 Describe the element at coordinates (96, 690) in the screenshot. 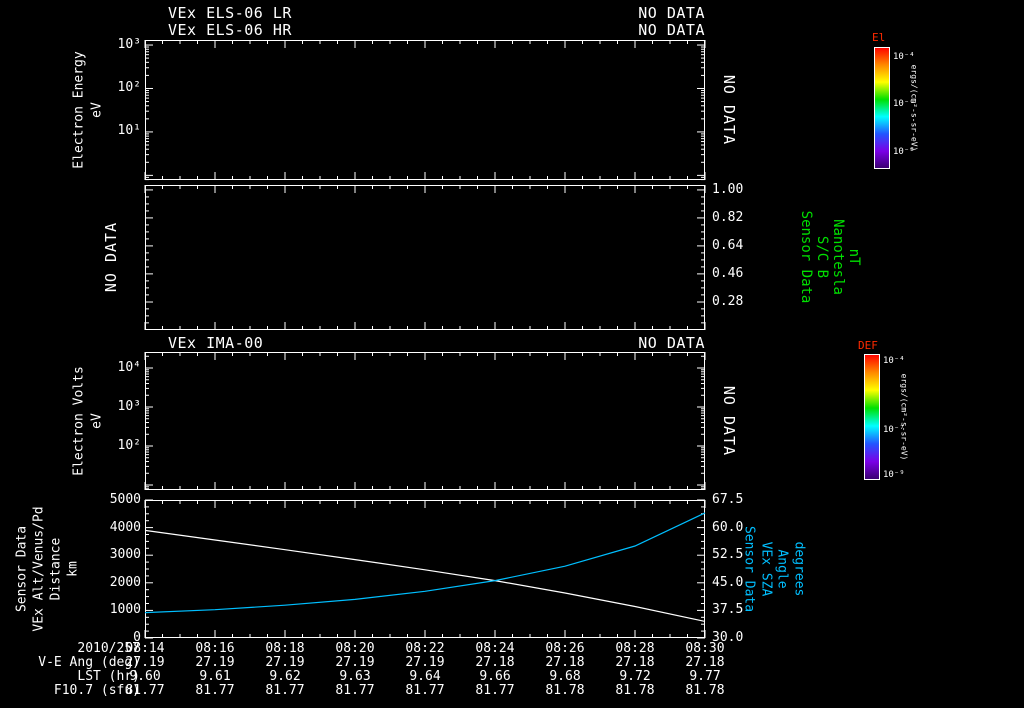

I see `table-row-label: F10.7 (sfu)` at that location.